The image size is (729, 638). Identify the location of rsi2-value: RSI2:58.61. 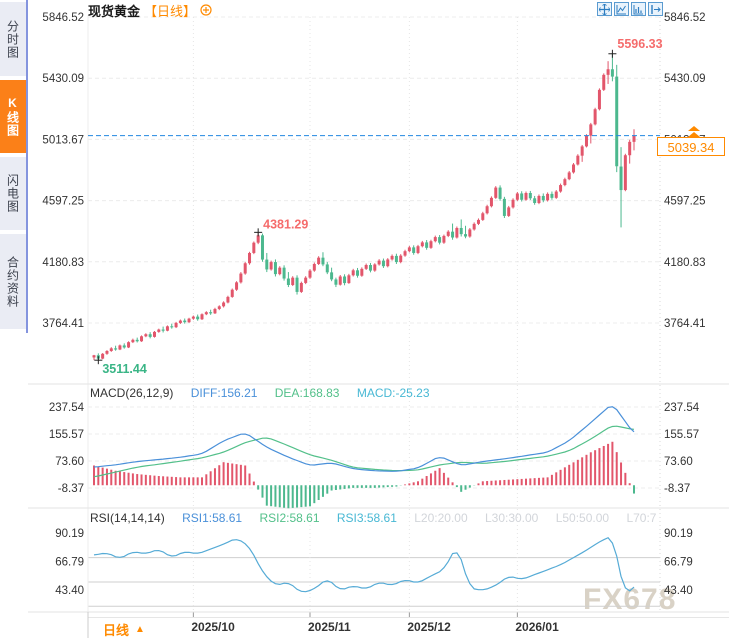
(289, 518).